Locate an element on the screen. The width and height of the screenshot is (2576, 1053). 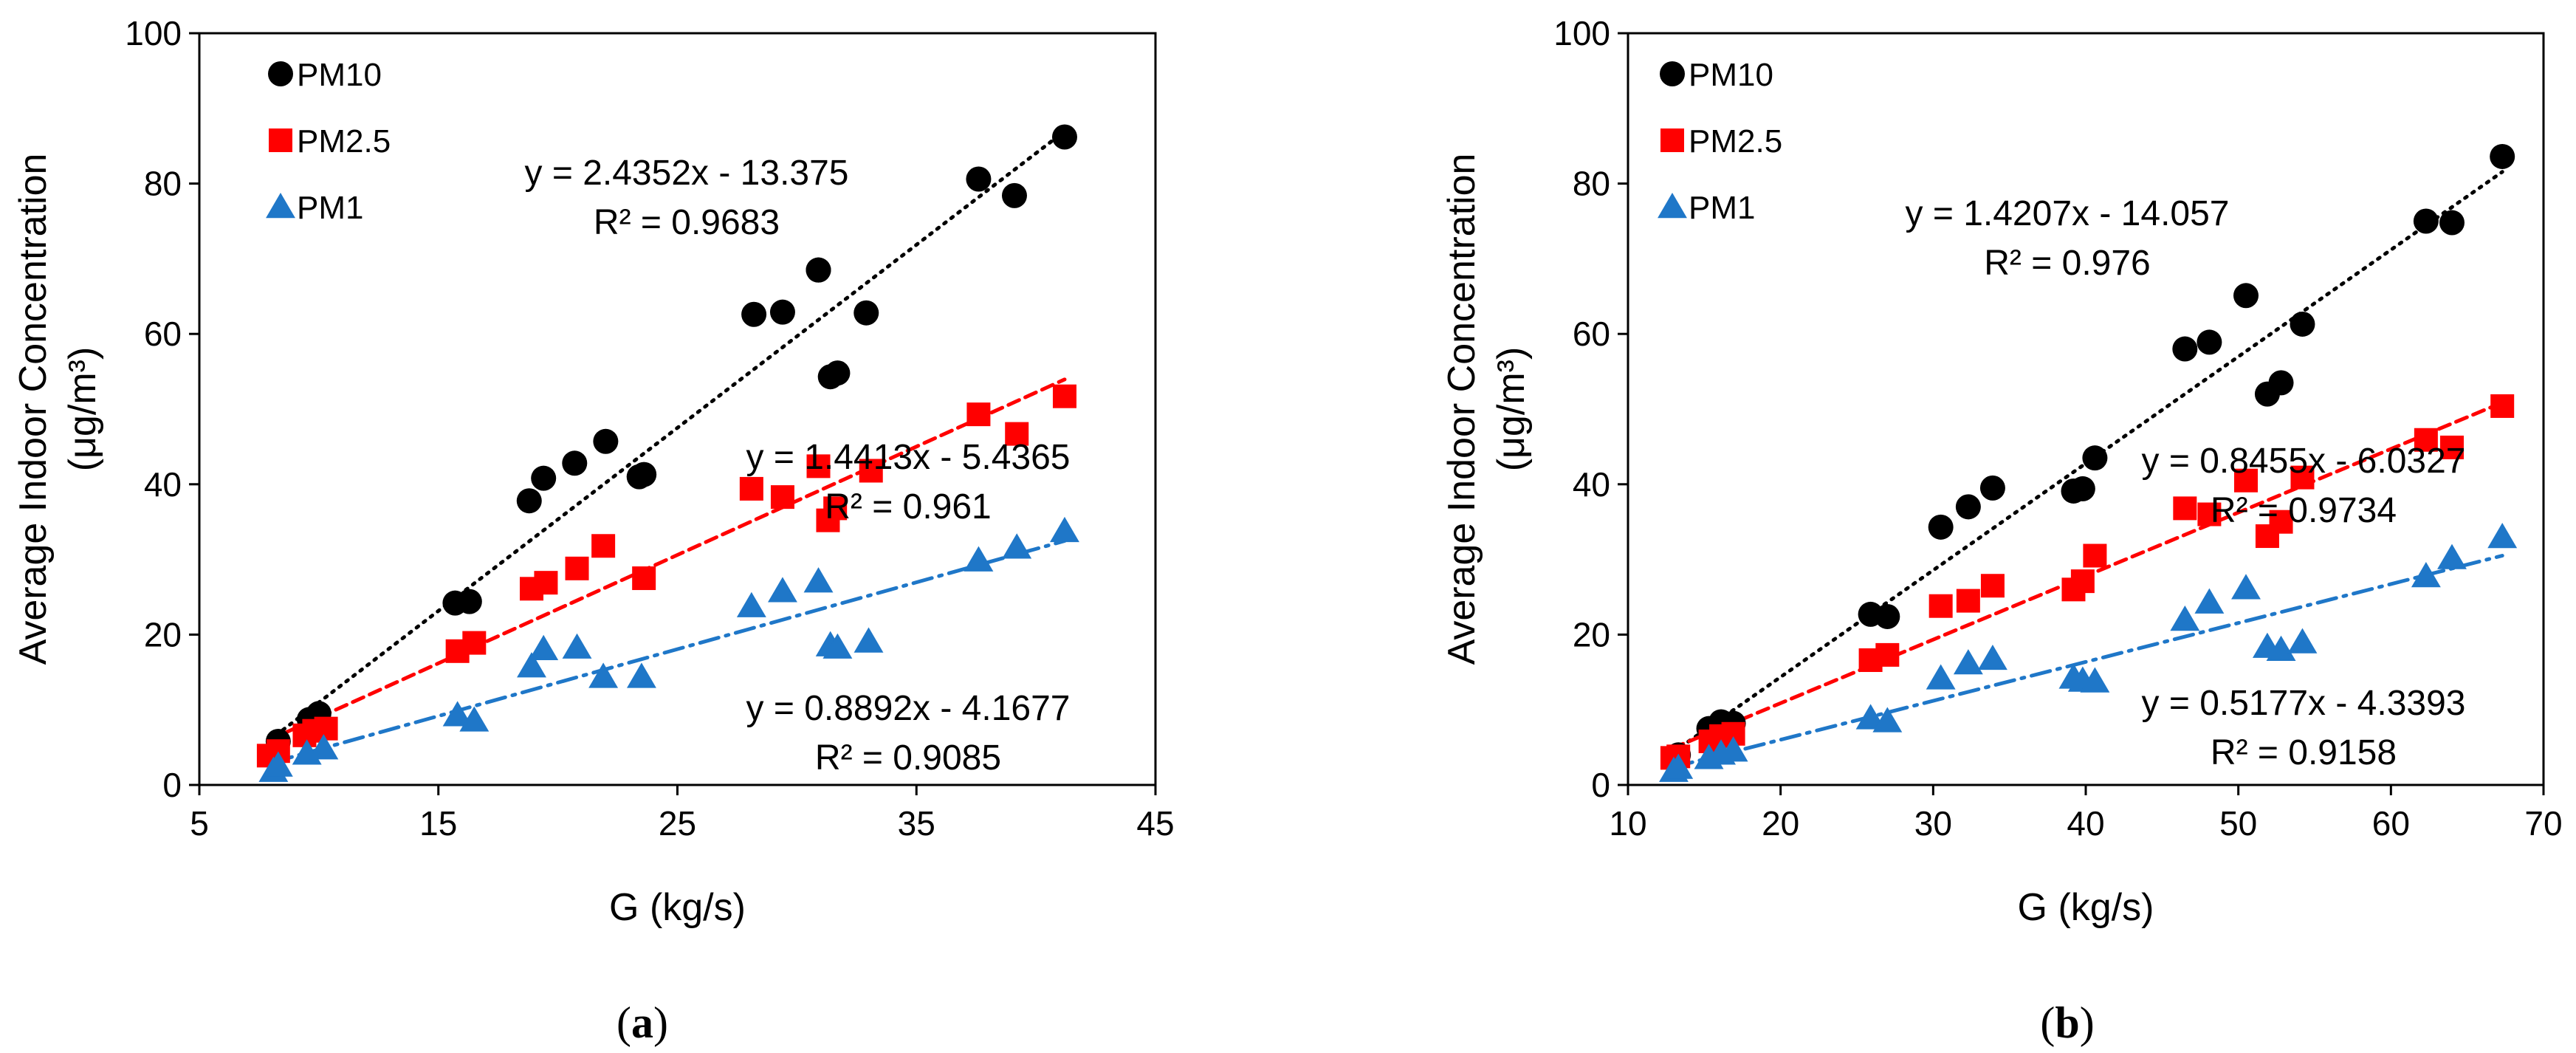
r-squared-label: R² = 0.9158 is located at coordinates (2304, 752).